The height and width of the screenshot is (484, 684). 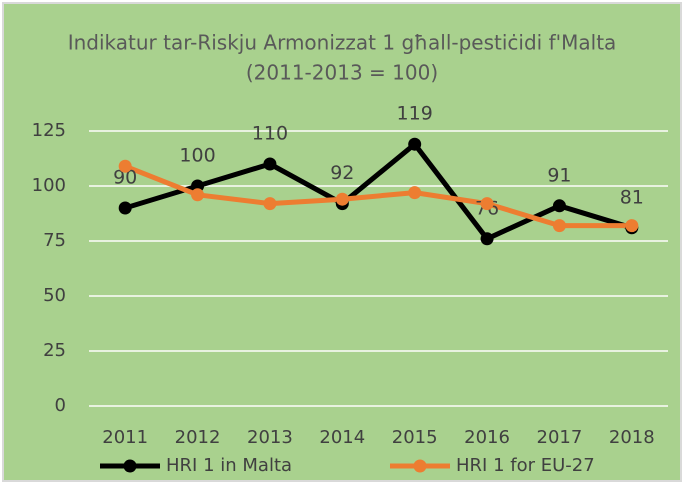 What do you see at coordinates (125, 178) in the screenshot?
I see `data-label: 90` at bounding box center [125, 178].